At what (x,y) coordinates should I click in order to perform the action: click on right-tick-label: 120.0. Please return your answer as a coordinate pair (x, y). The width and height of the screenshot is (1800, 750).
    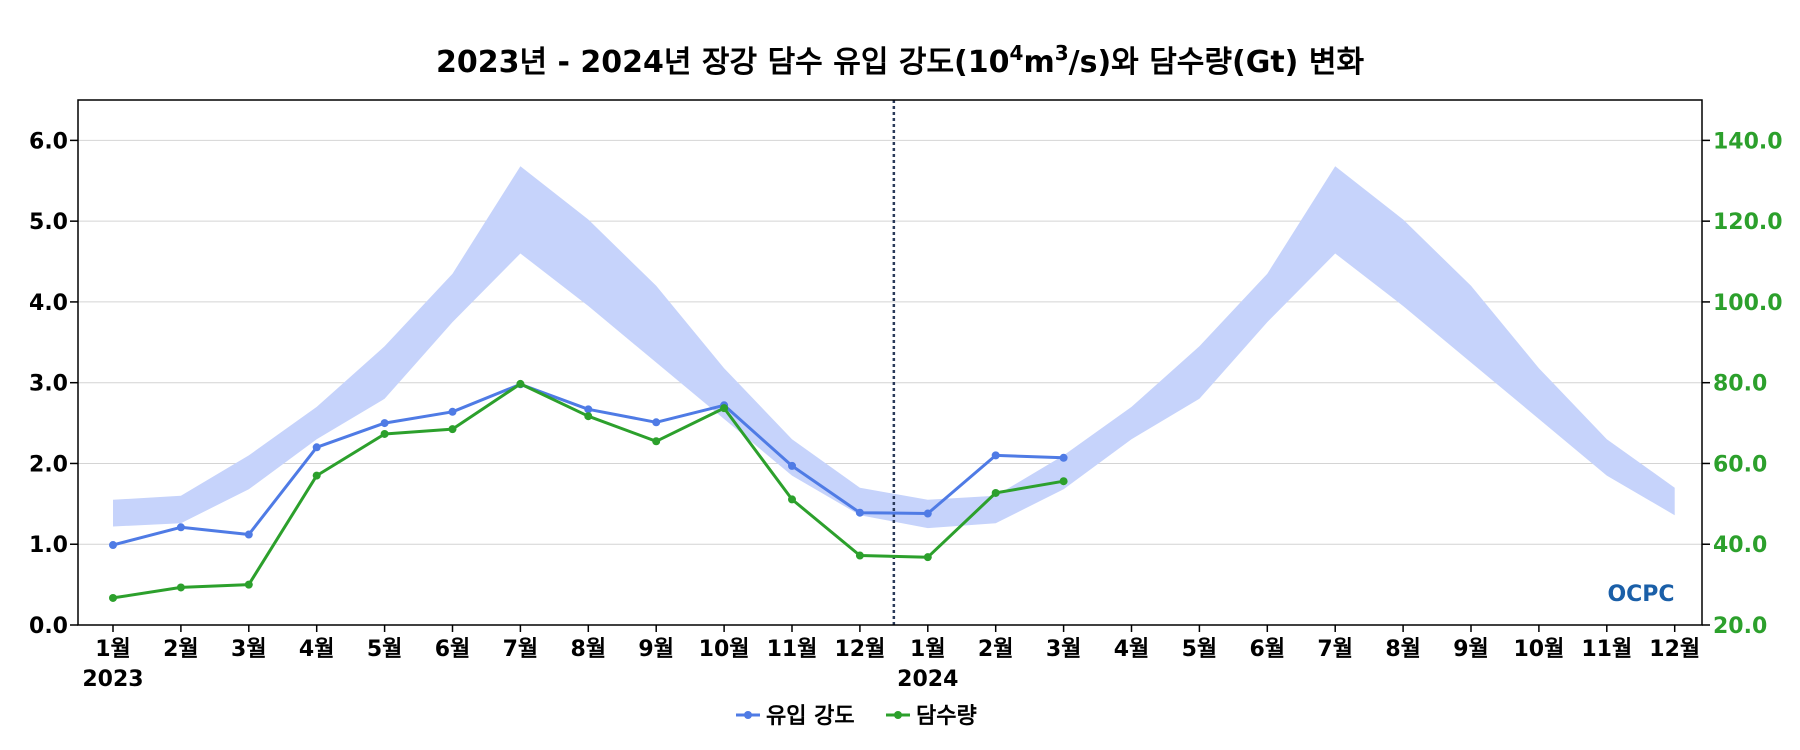
    Looking at the image, I should click on (1748, 222).